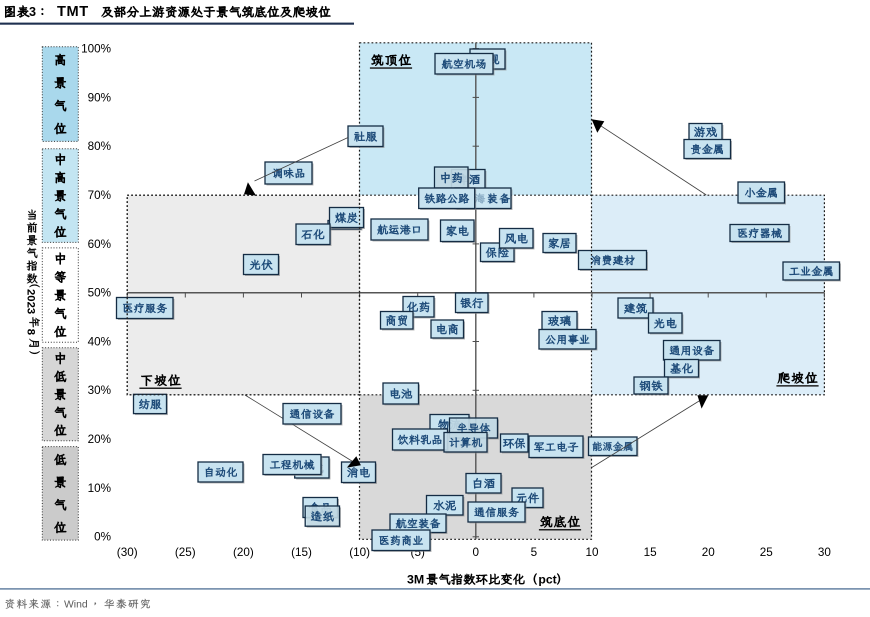 Image resolution: width=870 pixels, height=617 pixels. Describe the element at coordinates (767, 552) in the screenshot. I see `svg-text: 25` at that location.